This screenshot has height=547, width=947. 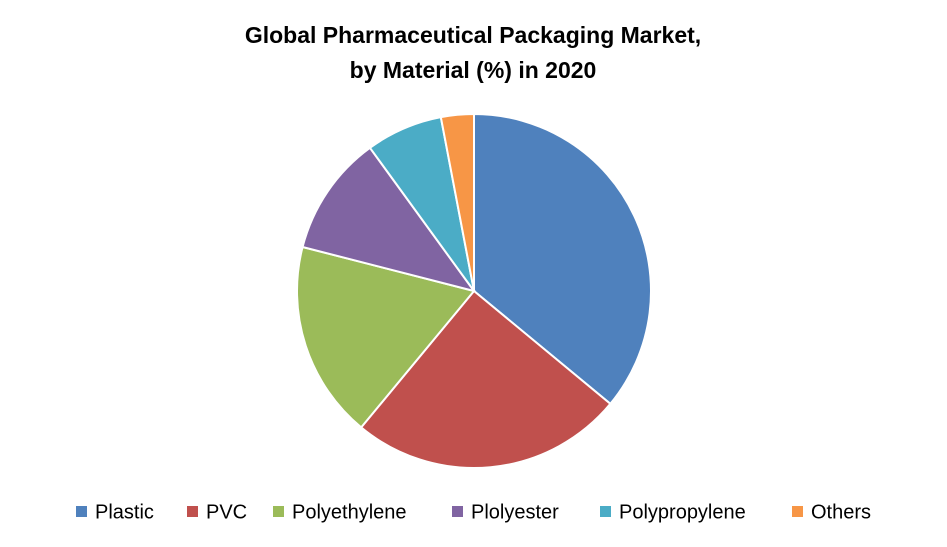 I want to click on legend-label: Plolyester, so click(x=515, y=512).